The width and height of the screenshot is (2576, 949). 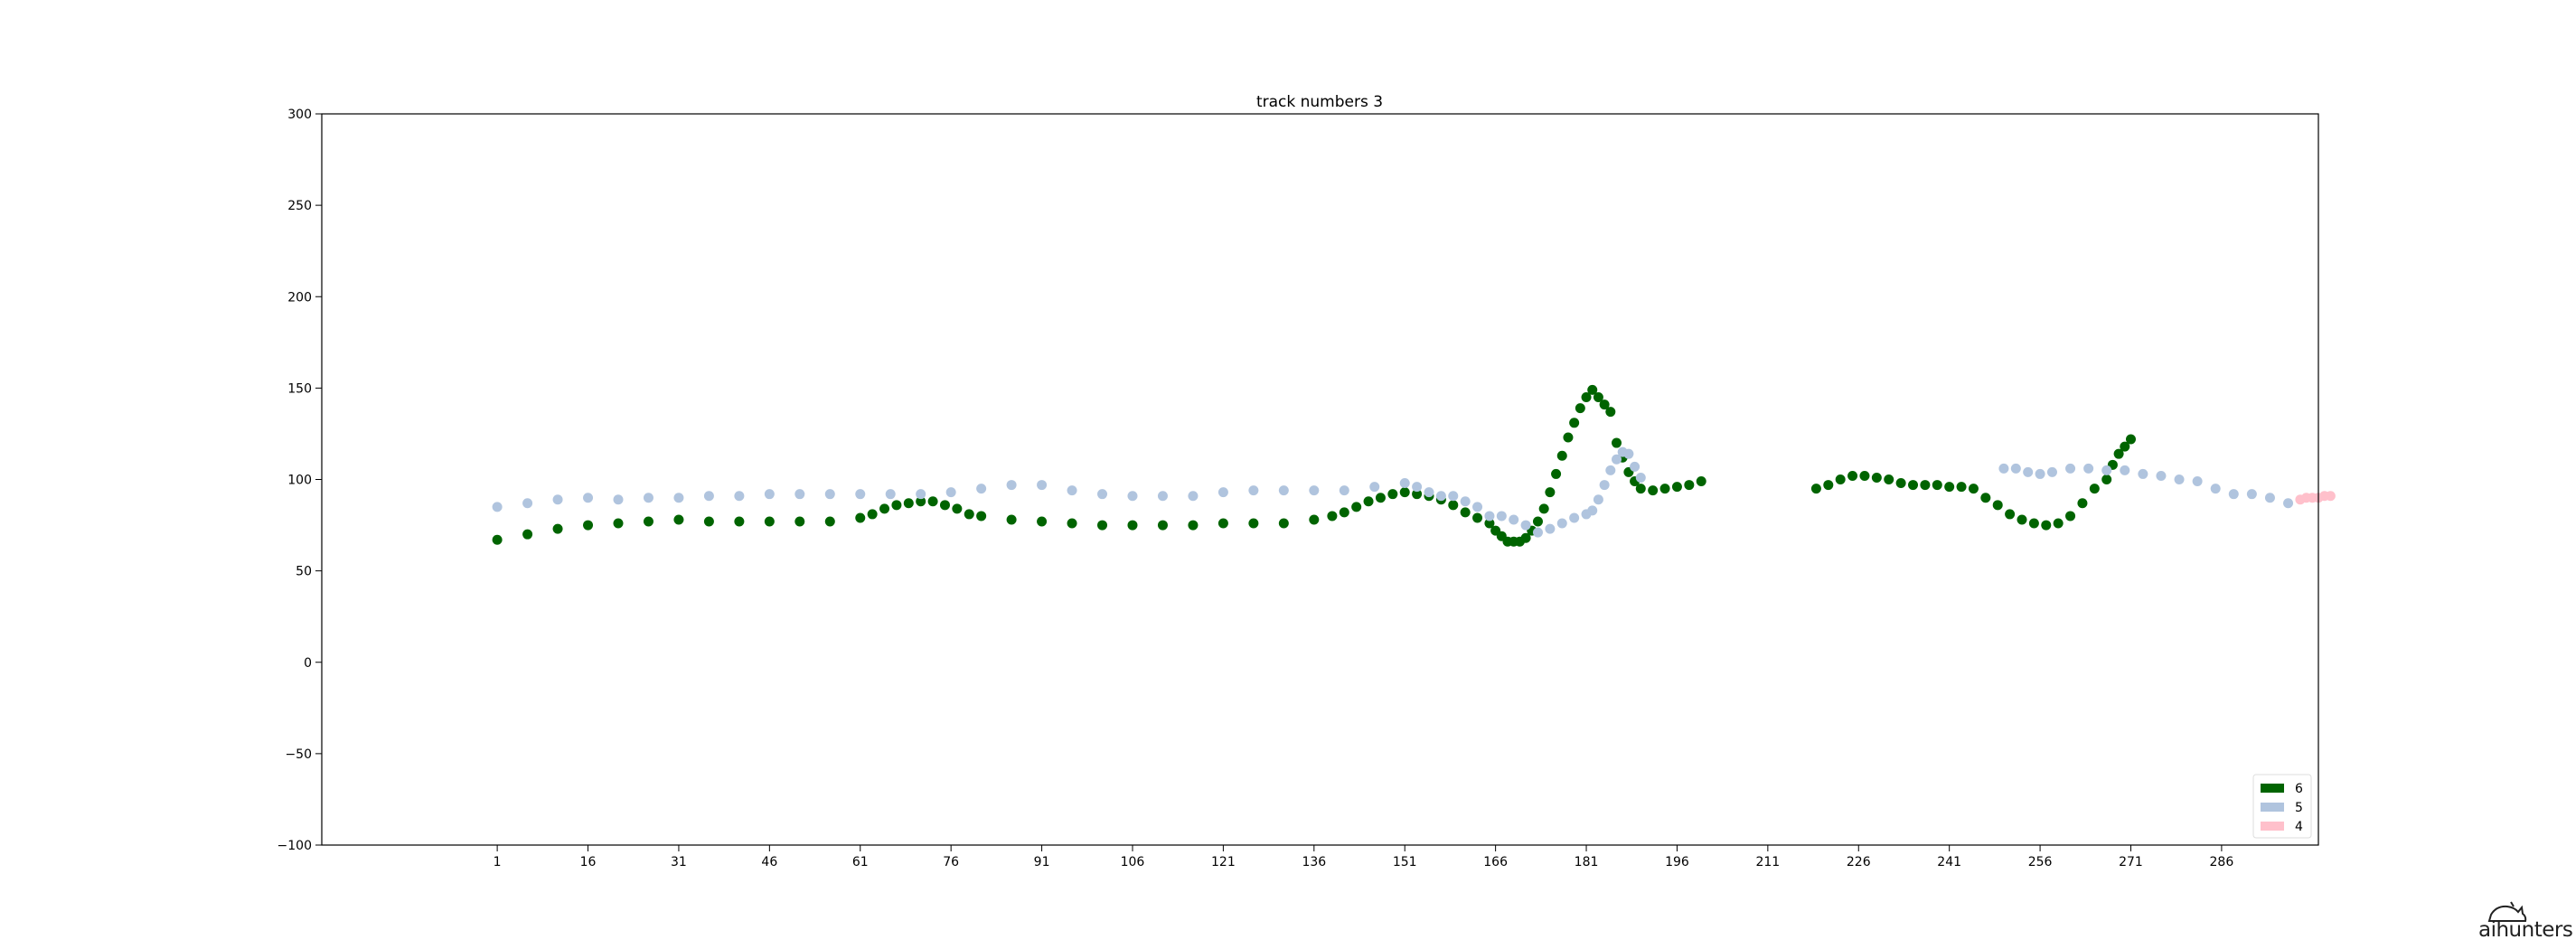 What do you see at coordinates (1496, 862) in the screenshot?
I see `x-tick-label: 166` at bounding box center [1496, 862].